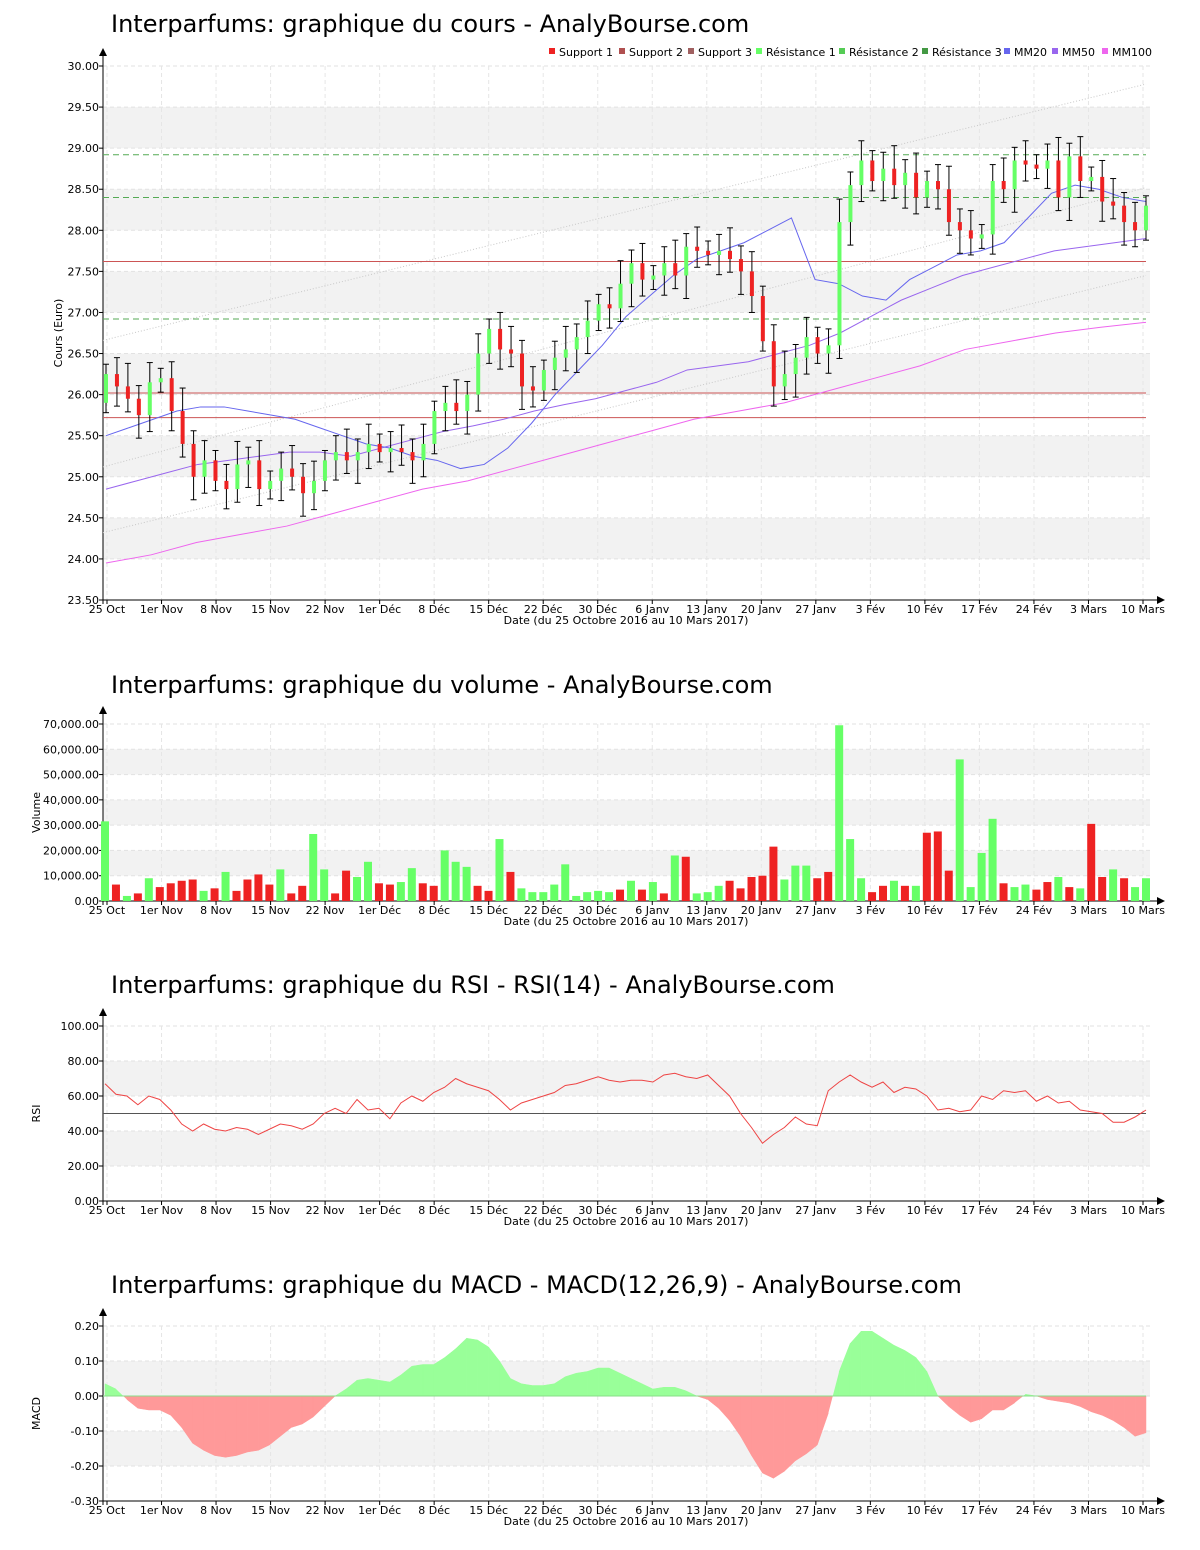  I want to click on rsi-ytick-label: 100.00, so click(80, 1026).